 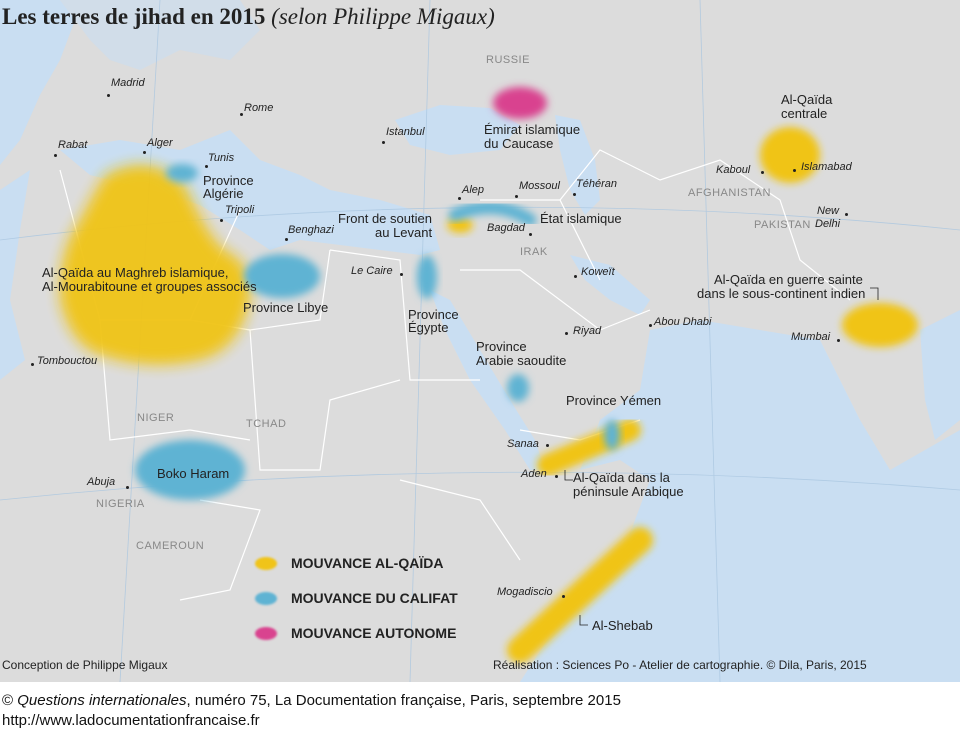 I want to click on legend-label-autonome: MOUVANCE AUTONOME, so click(x=374, y=633).